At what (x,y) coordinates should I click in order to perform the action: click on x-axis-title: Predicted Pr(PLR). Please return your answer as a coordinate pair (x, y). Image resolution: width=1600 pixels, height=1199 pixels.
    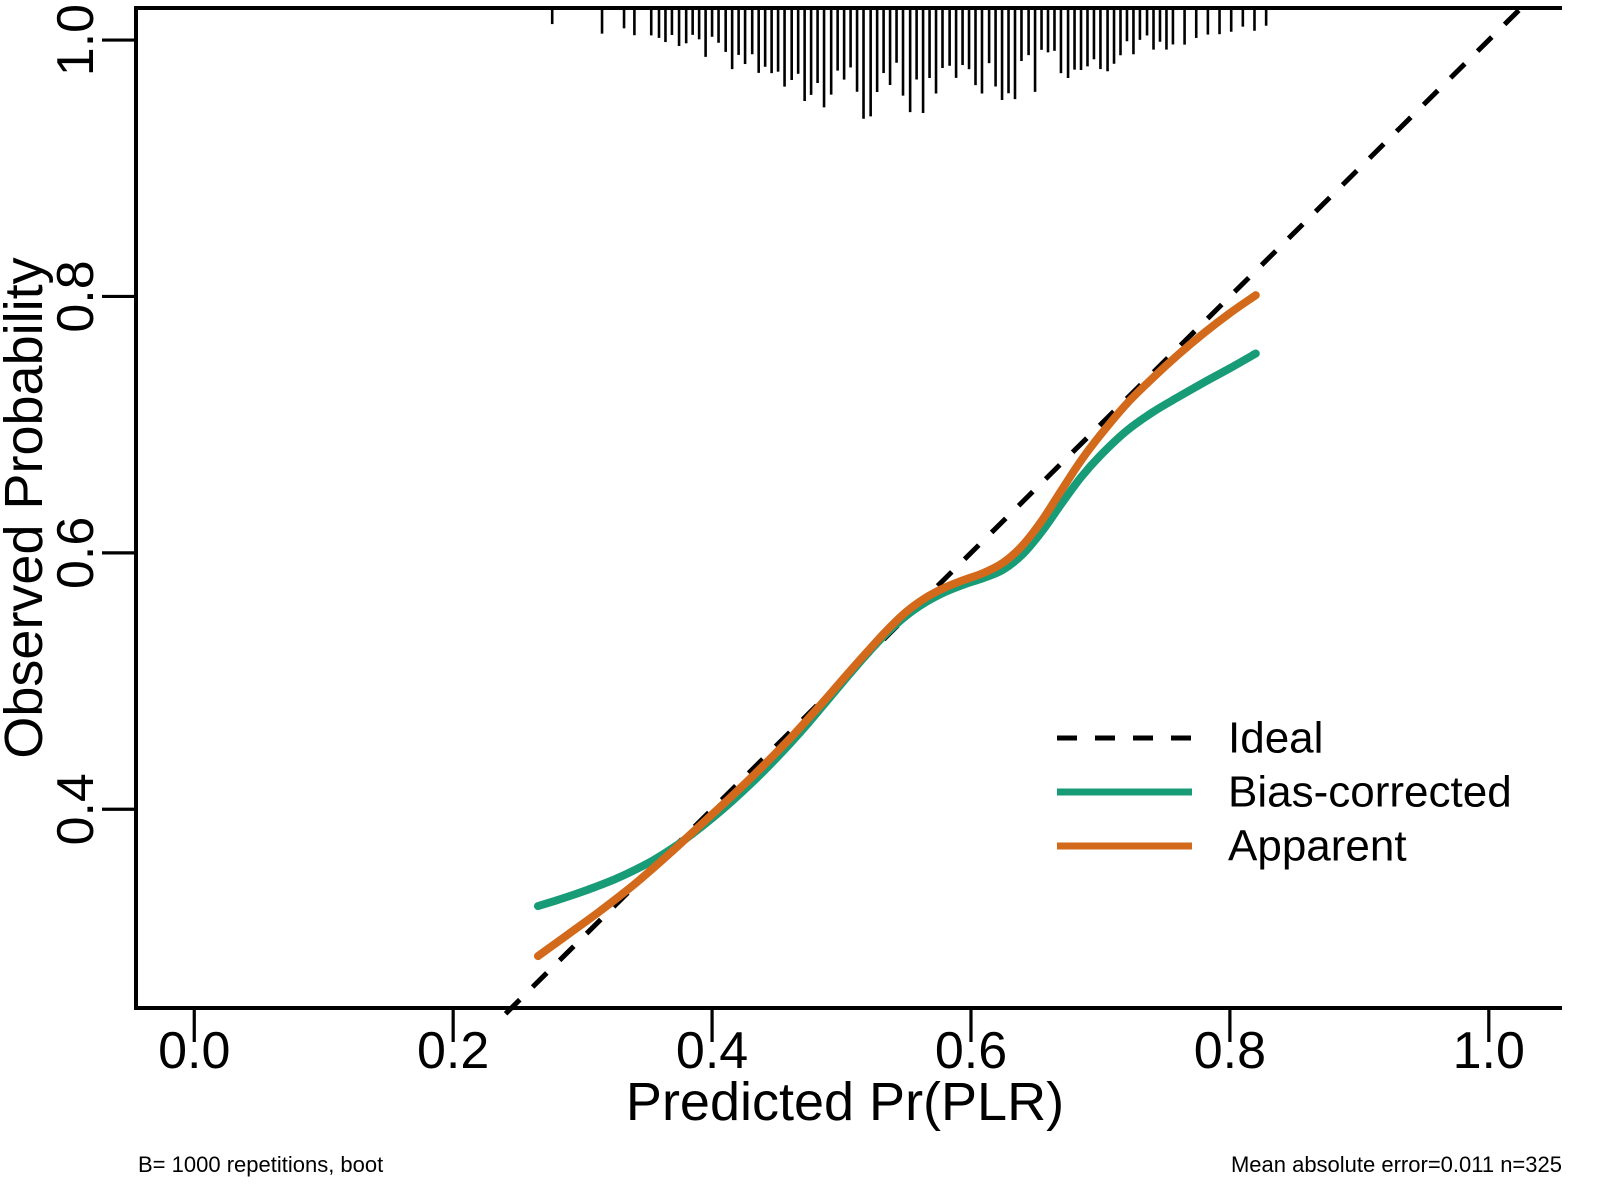
    Looking at the image, I should click on (845, 1102).